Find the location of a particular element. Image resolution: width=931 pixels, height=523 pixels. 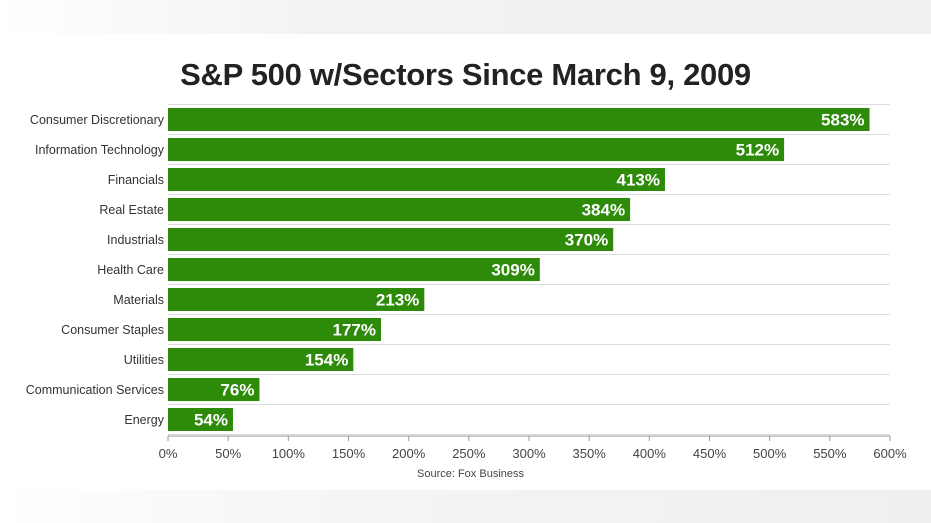

bar-health-care is located at coordinates (354, 269).